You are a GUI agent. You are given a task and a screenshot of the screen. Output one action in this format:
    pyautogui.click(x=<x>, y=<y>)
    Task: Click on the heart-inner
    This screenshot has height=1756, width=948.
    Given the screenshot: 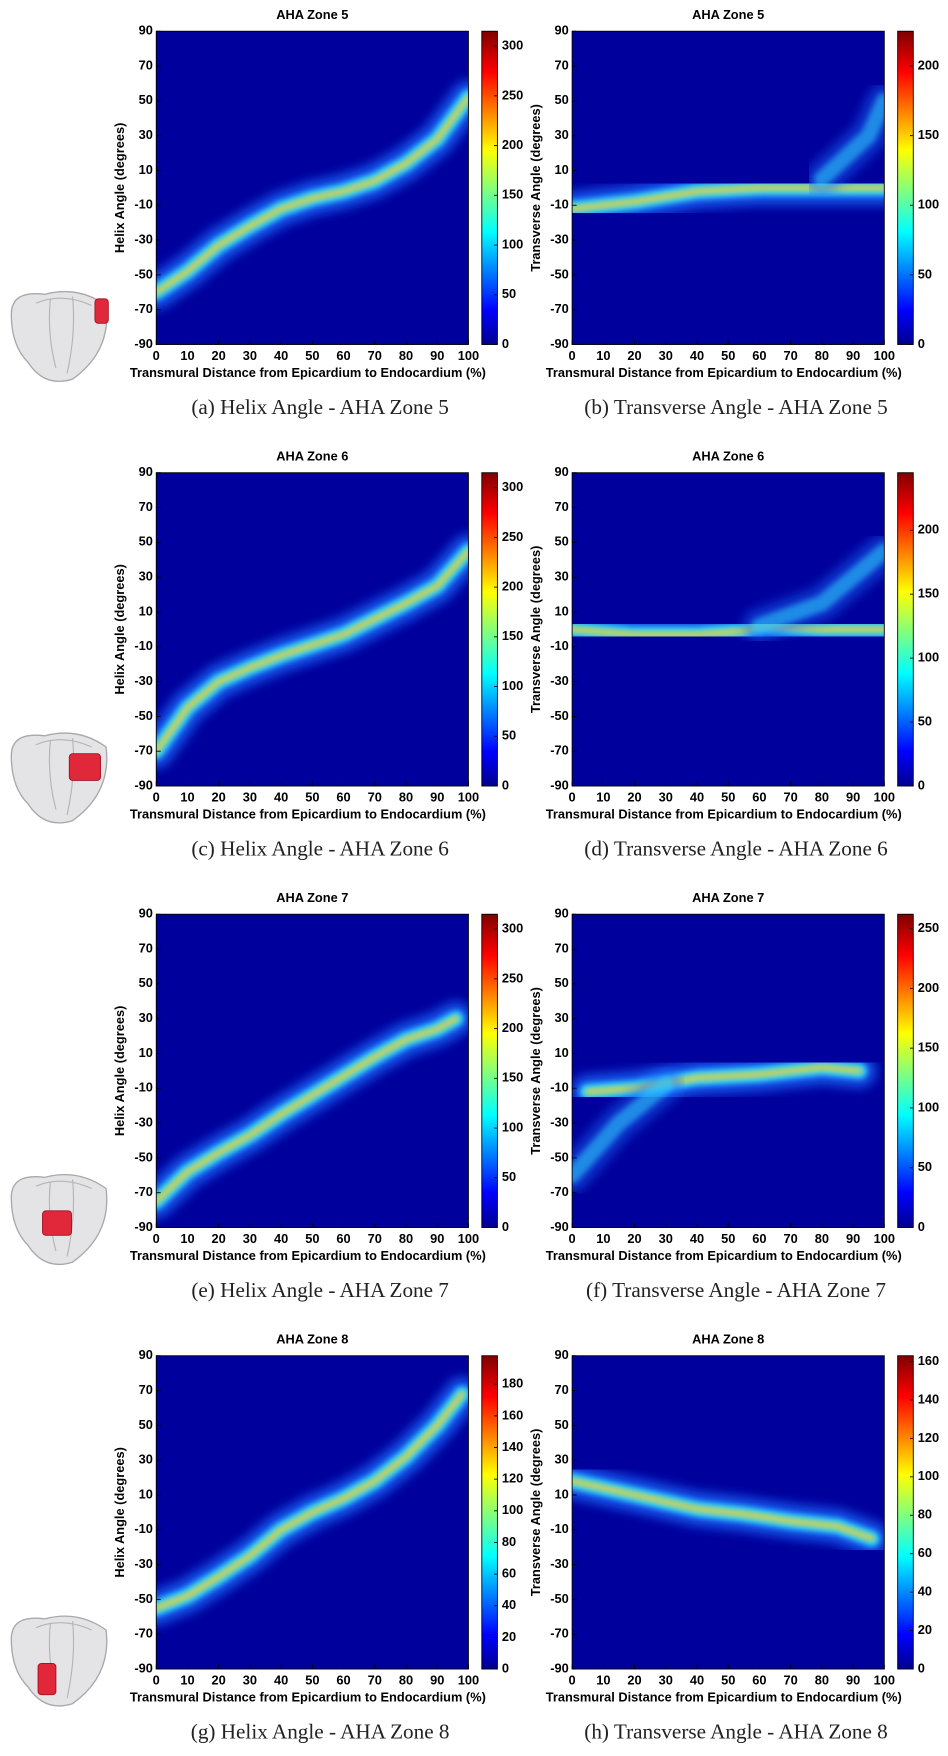 What is the action you would take?
    pyautogui.click(x=63, y=335)
    